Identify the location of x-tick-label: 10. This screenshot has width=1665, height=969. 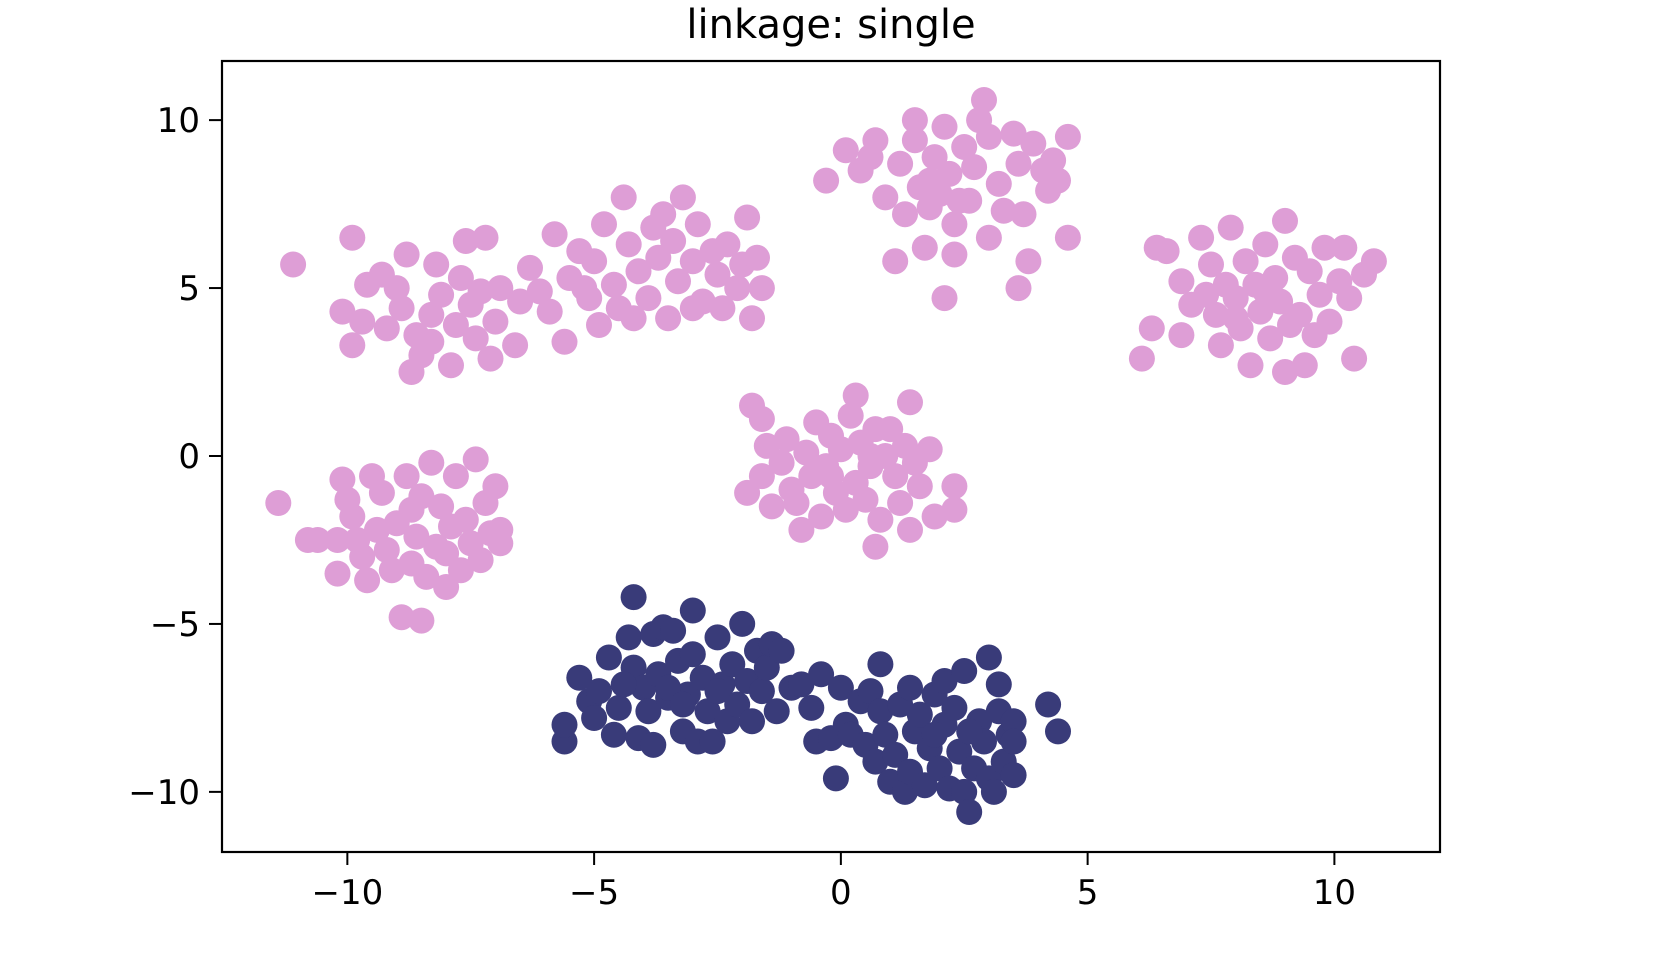
(1334, 893).